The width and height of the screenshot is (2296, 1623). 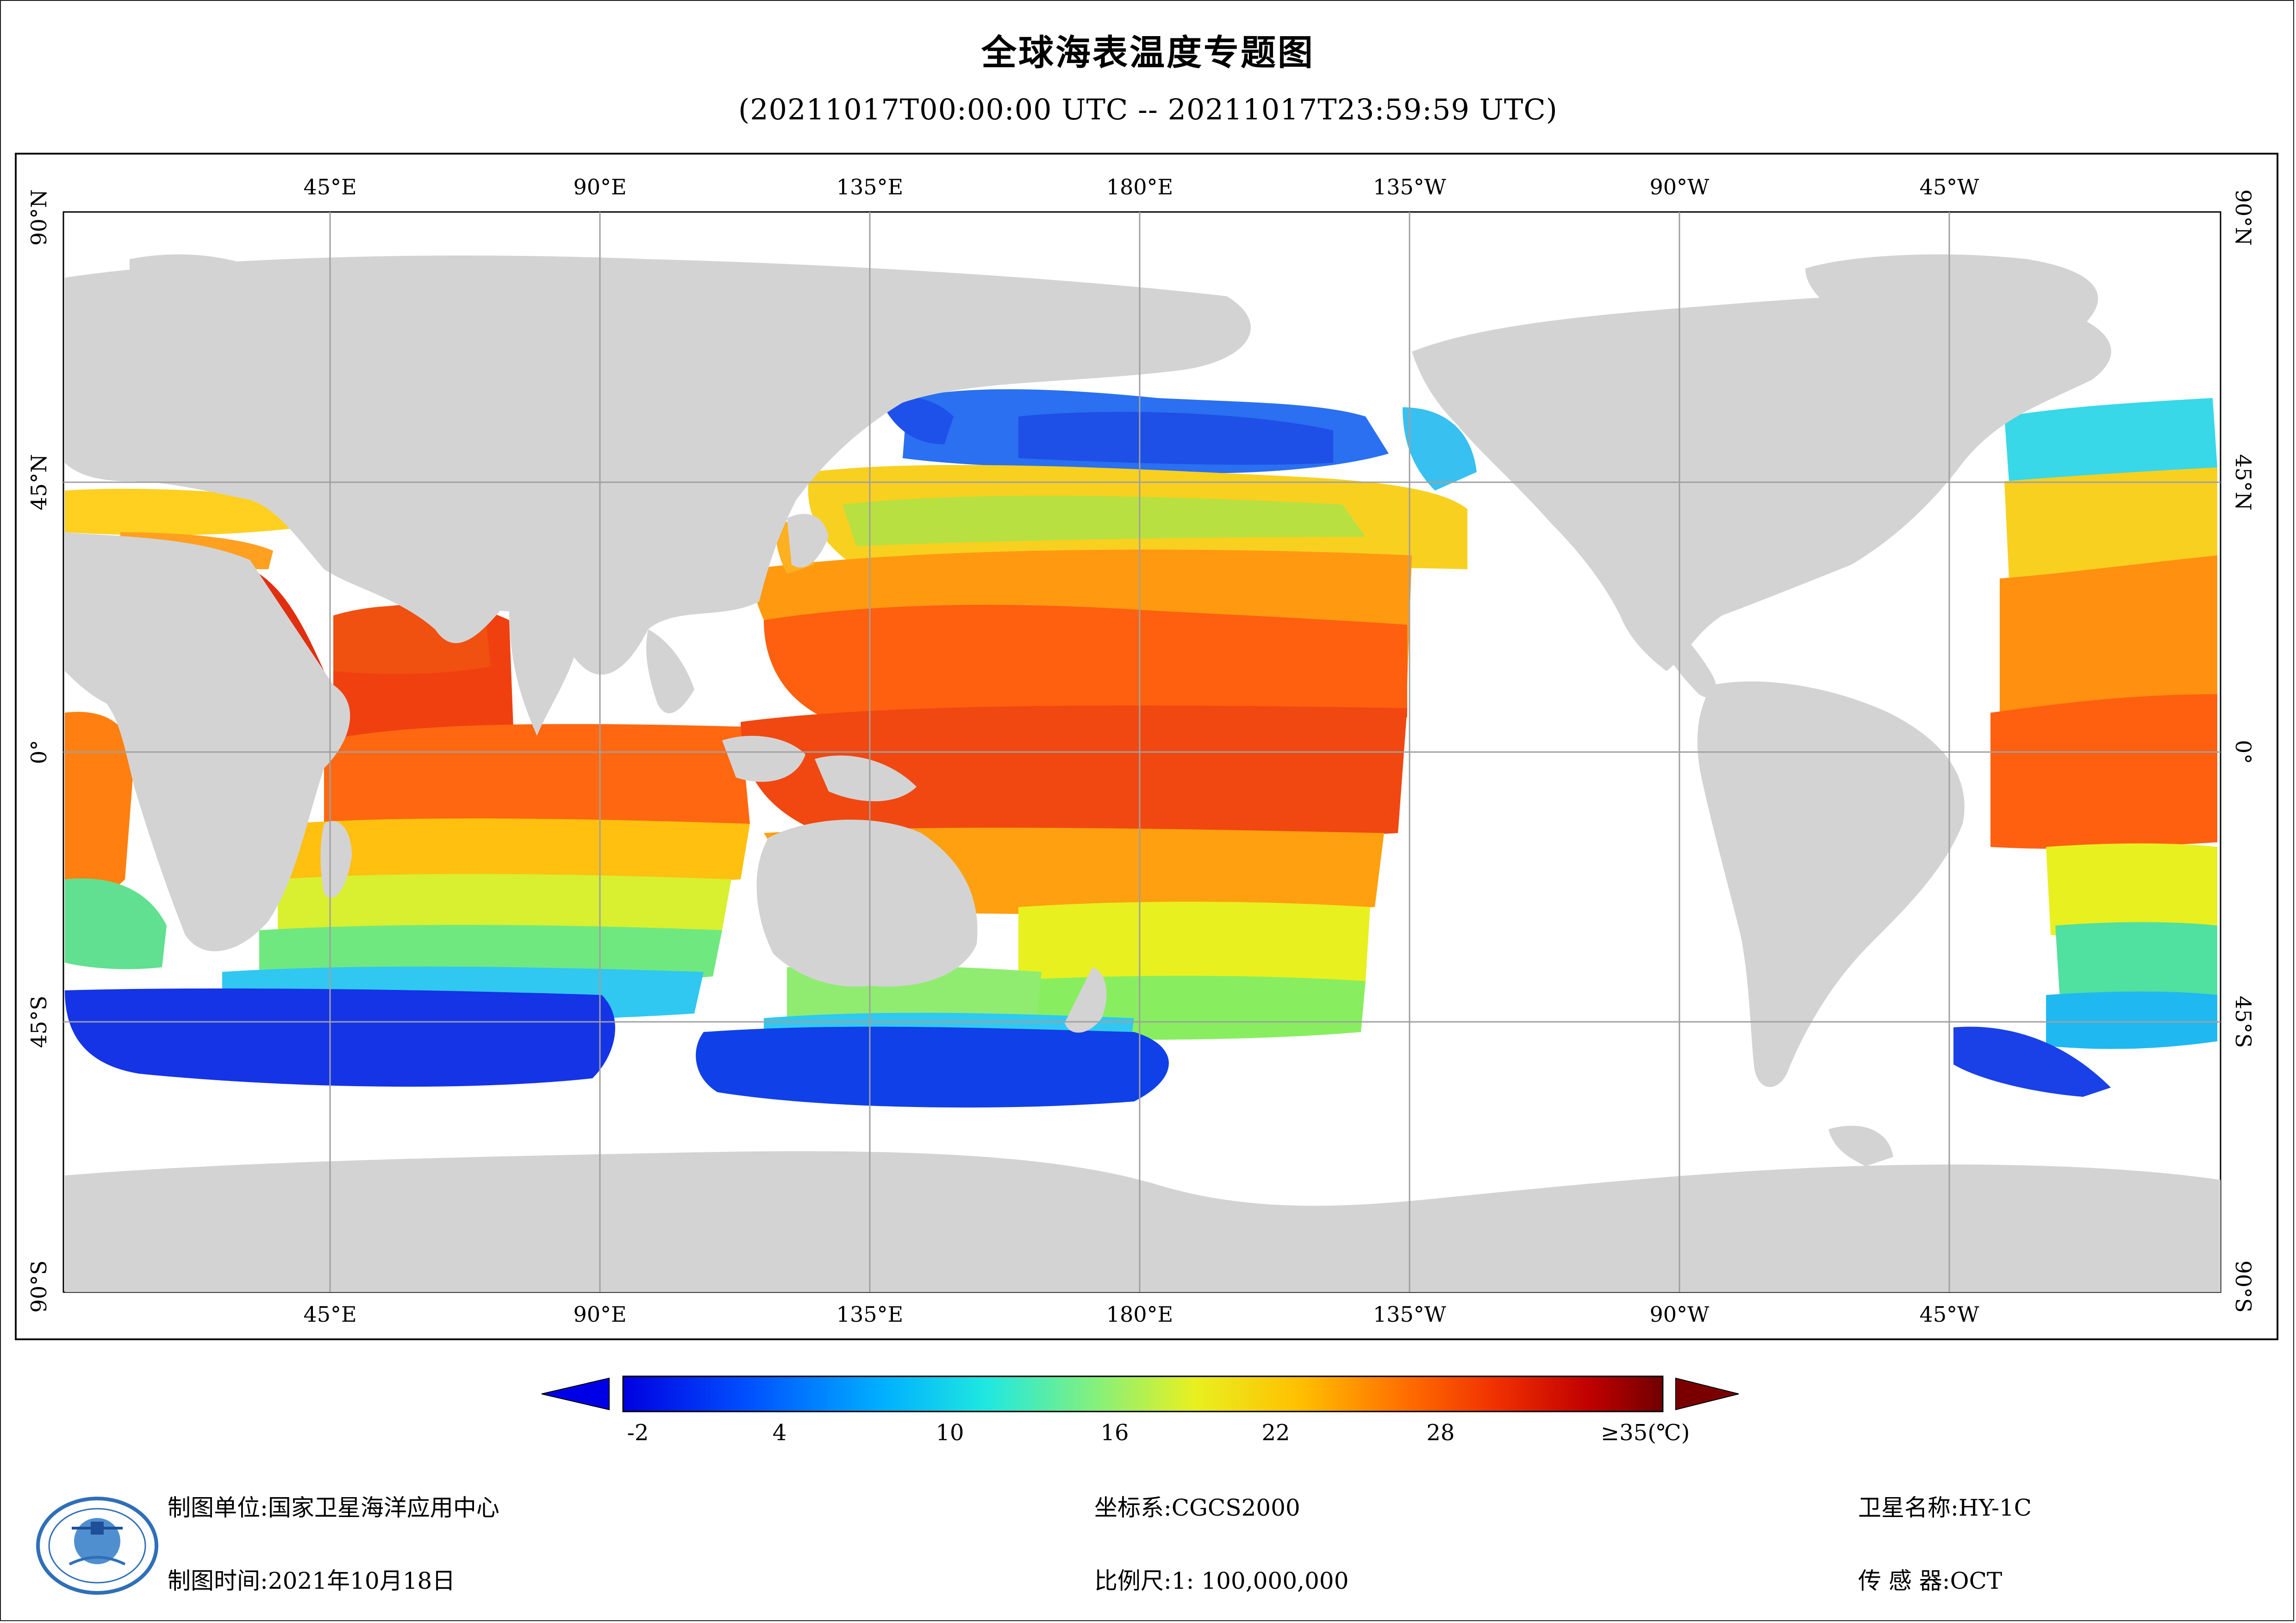 What do you see at coordinates (1950, 186) in the screenshot?
I see `lon-label-top: 45°W` at bounding box center [1950, 186].